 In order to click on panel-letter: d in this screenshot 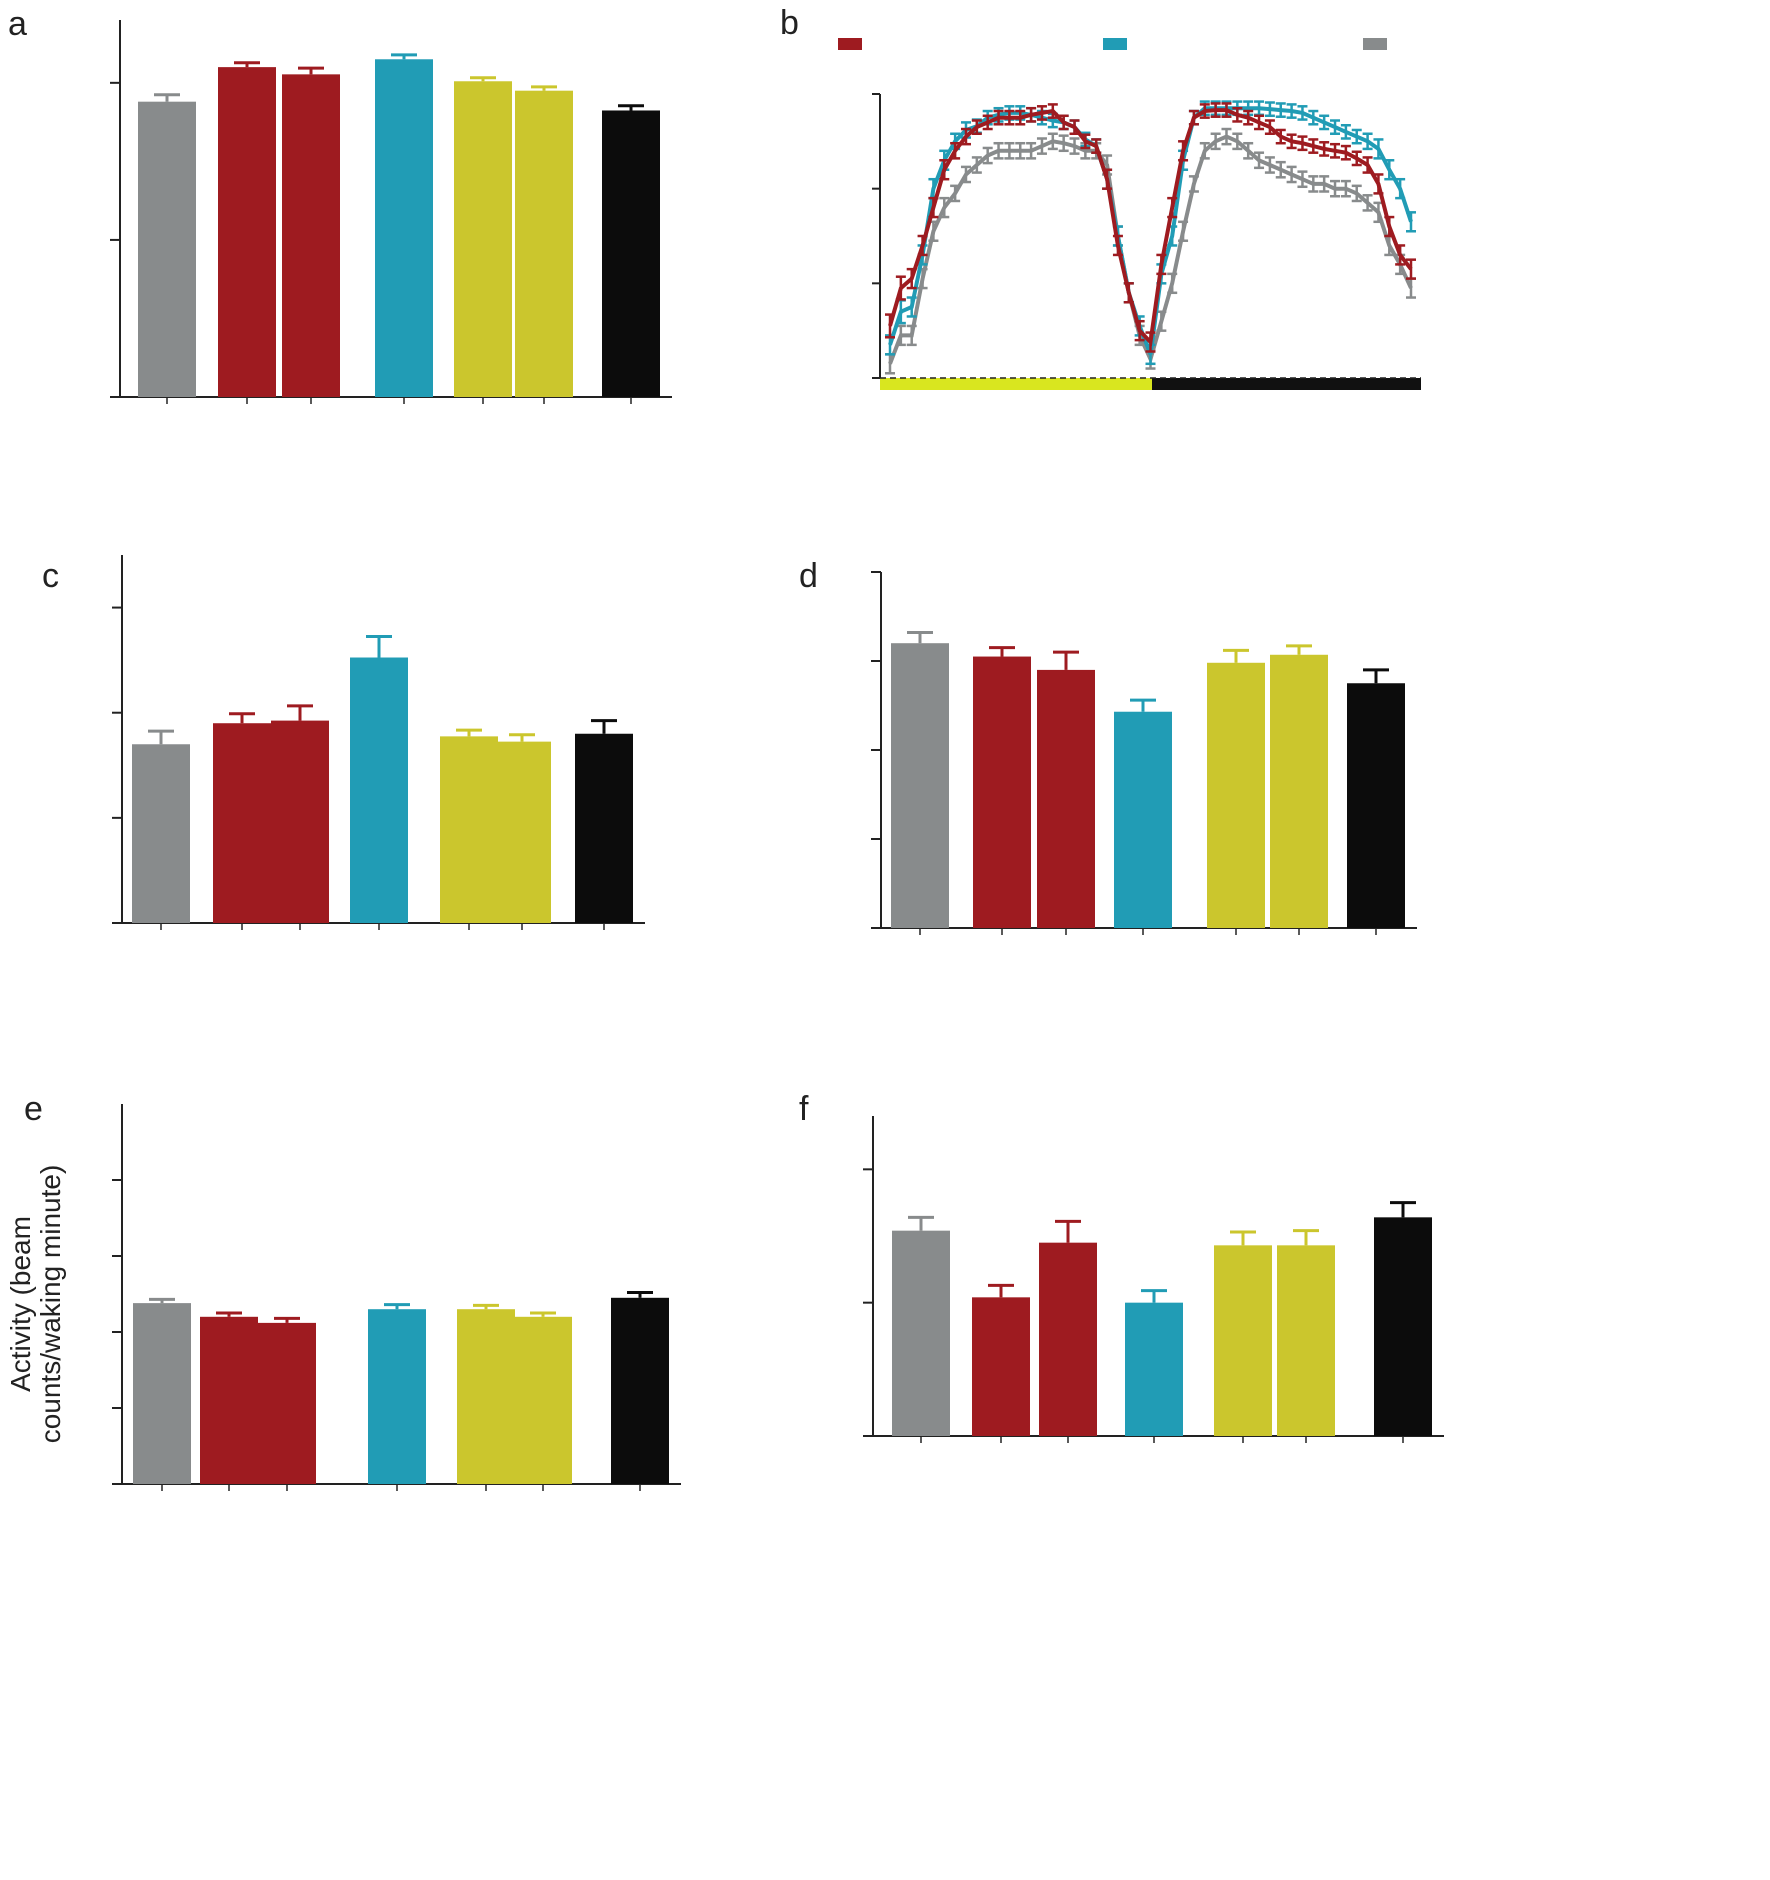, I will do `click(808, 576)`.